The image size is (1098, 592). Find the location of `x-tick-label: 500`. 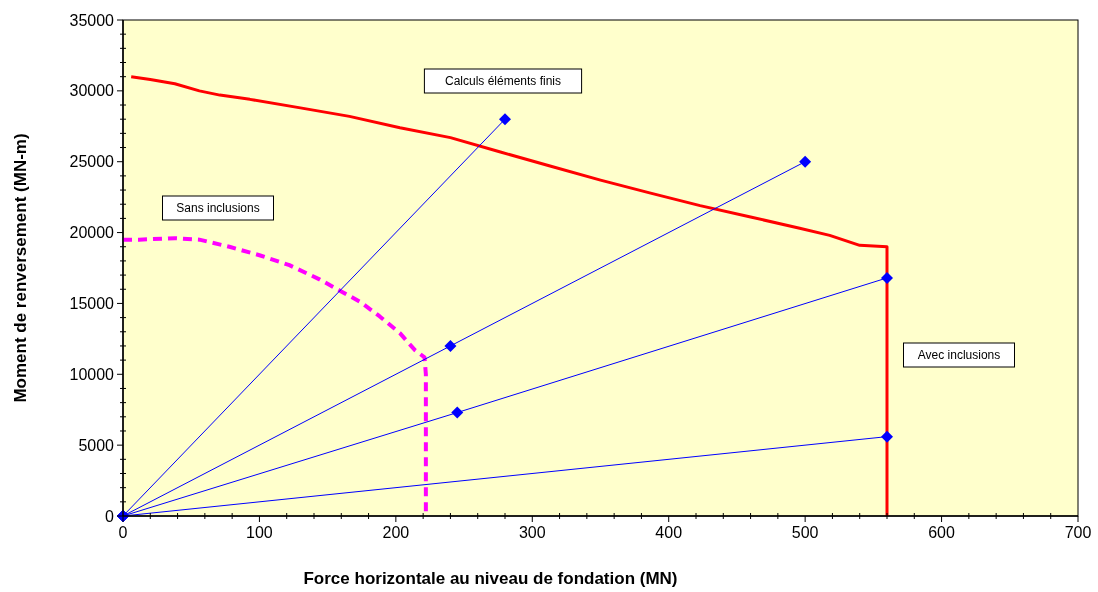

x-tick-label: 500 is located at coordinates (805, 532).